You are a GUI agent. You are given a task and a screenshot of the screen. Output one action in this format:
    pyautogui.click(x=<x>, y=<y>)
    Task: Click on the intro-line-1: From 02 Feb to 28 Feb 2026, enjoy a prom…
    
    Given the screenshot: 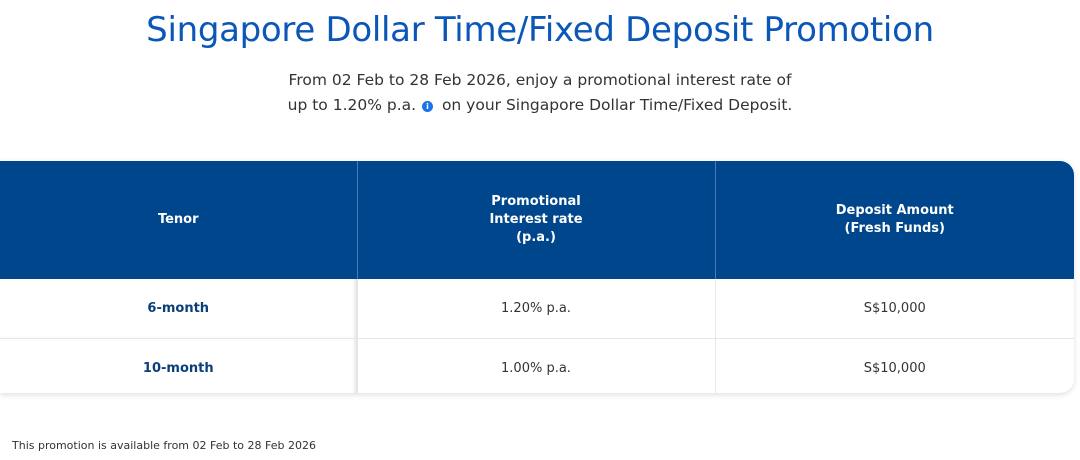 What is the action you would take?
    pyautogui.click(x=540, y=80)
    